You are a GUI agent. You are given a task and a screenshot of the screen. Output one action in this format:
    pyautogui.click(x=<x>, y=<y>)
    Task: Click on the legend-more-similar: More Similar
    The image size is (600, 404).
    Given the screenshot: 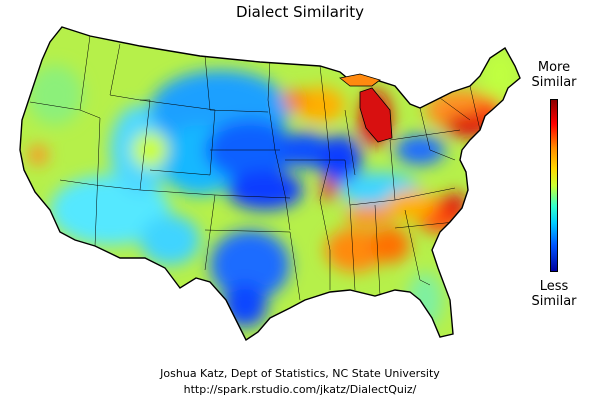 What is the action you would take?
    pyautogui.click(x=554, y=75)
    